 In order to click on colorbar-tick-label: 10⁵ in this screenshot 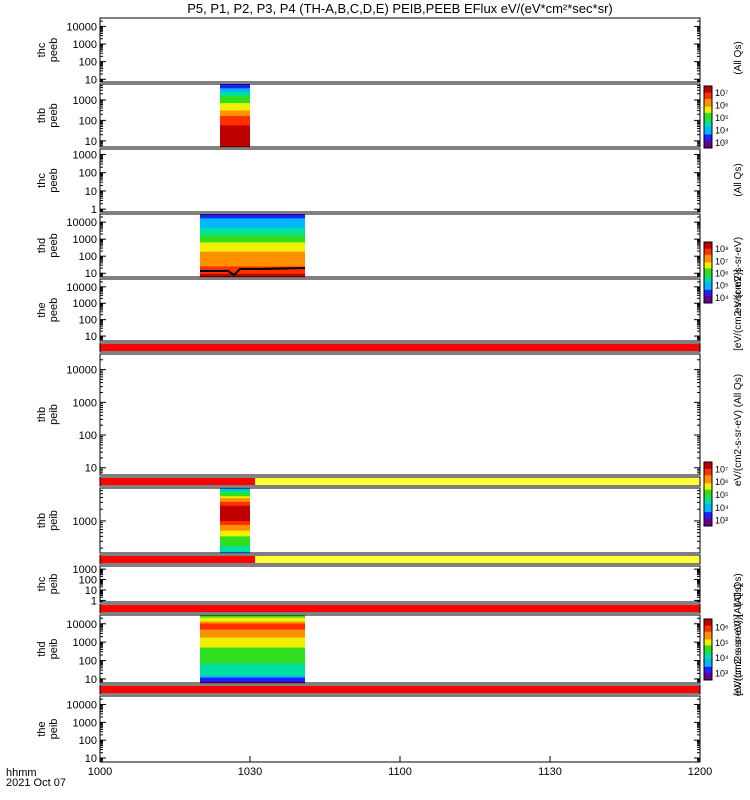, I will do `click(722, 118)`.